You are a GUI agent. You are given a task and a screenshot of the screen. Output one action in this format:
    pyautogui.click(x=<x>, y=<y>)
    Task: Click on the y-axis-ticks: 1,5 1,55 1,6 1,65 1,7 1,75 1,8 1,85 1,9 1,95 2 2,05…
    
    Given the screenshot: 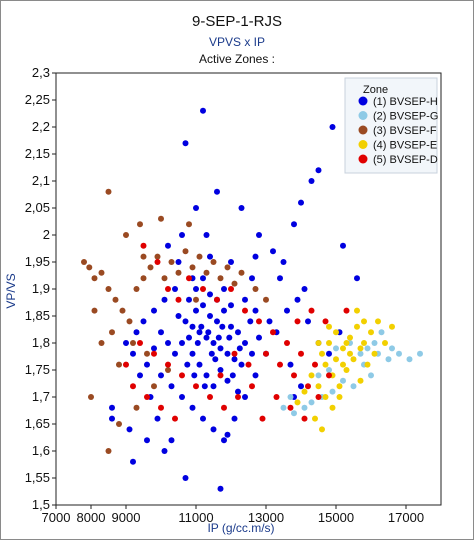 What is the action you would take?
    pyautogui.click(x=40, y=288)
    